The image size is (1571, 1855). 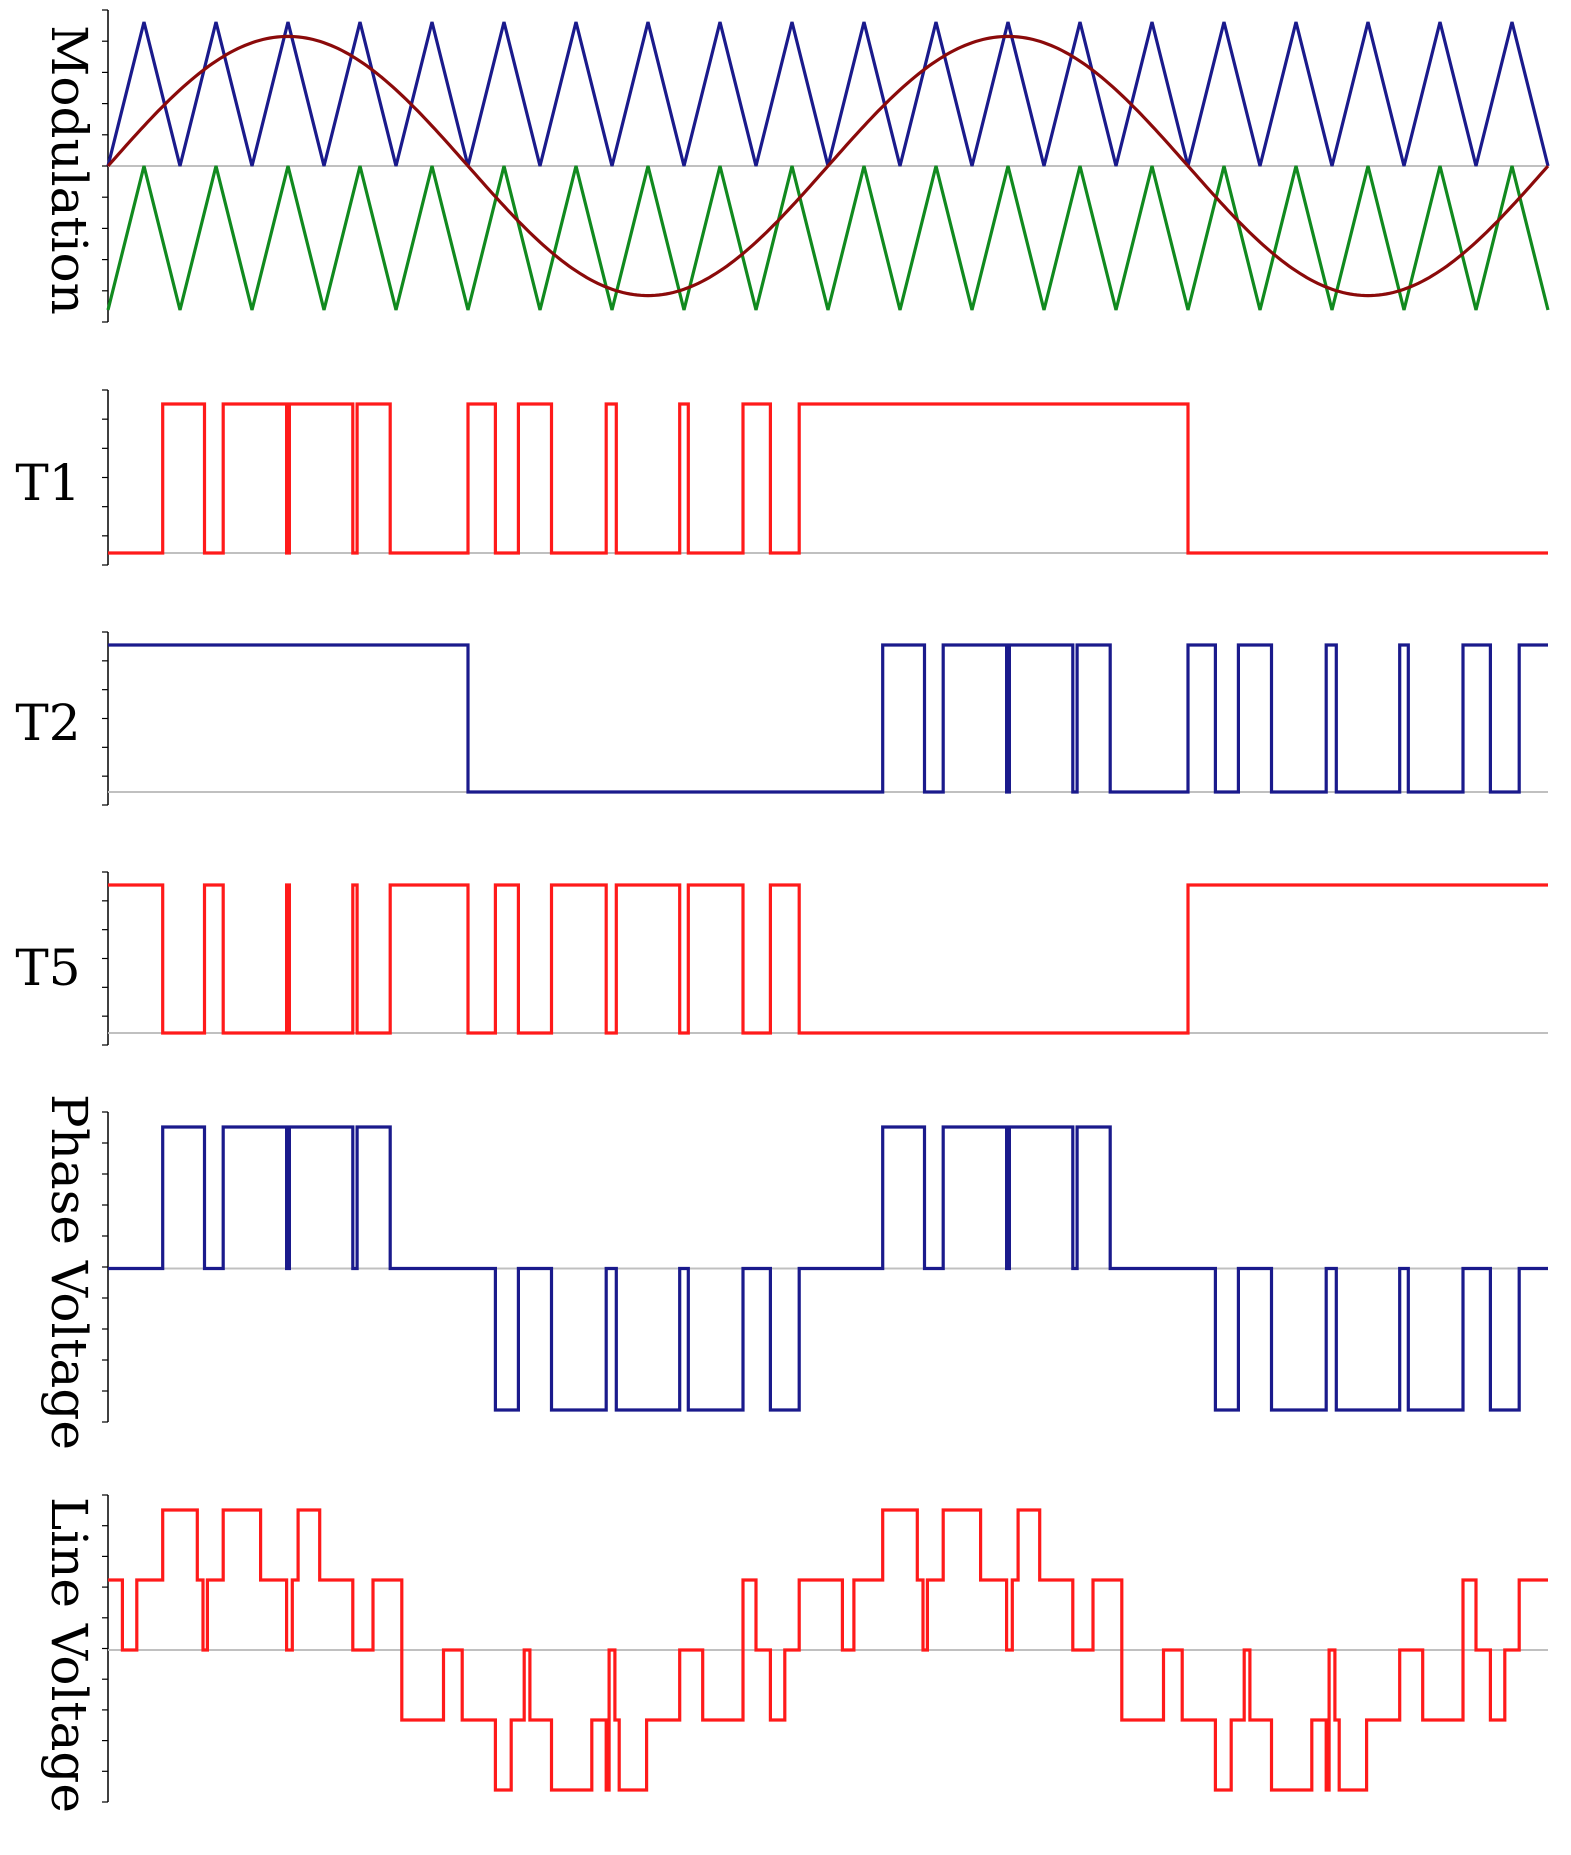 What do you see at coordinates (47, 723) in the screenshot?
I see `label-t2: T2` at bounding box center [47, 723].